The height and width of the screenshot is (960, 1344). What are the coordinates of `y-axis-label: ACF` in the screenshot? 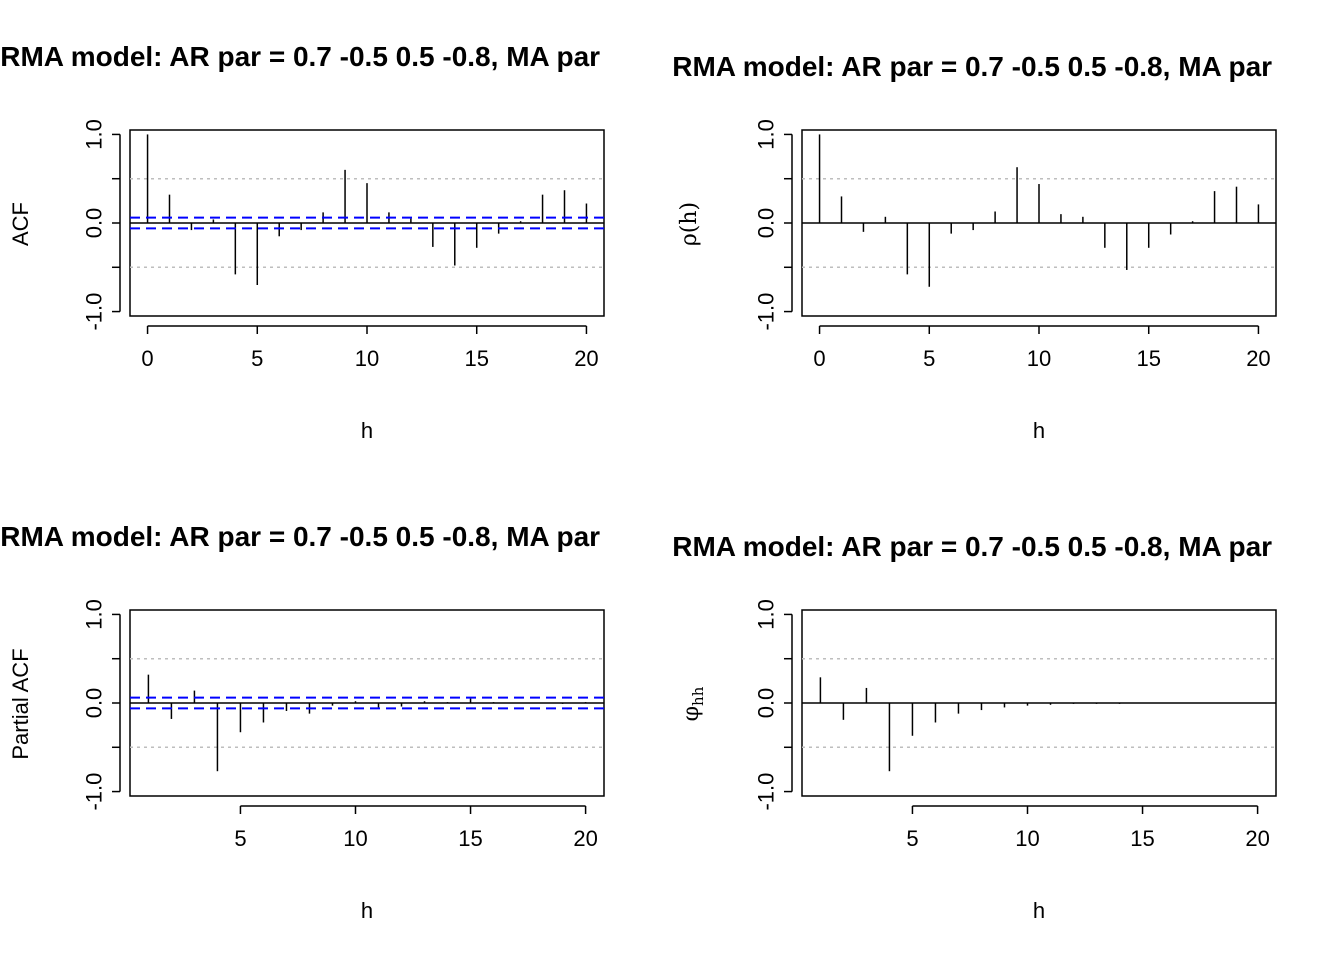 It's located at (20, 224).